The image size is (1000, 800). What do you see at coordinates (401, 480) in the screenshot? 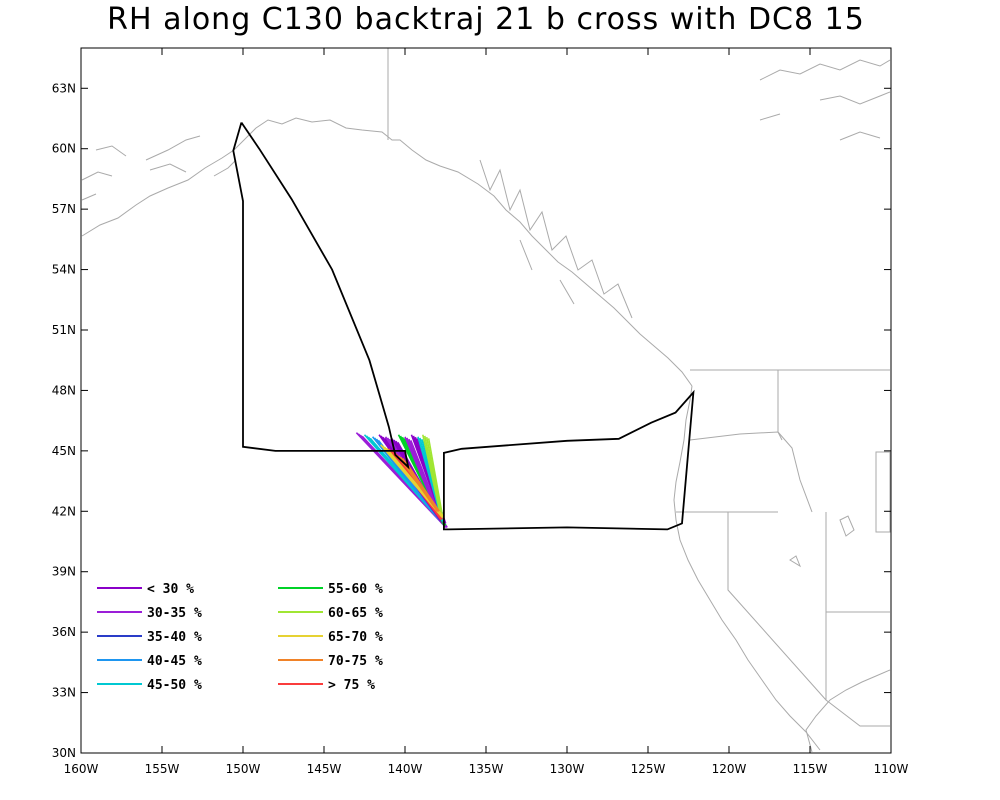
I see `trajectory-layer` at bounding box center [401, 480].